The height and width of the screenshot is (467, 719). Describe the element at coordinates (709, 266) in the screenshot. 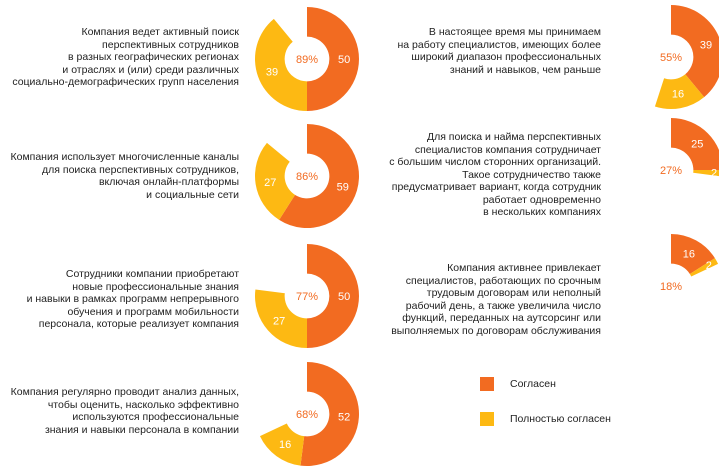

I see `chart-7-value-label-fully-agree: 2` at that location.